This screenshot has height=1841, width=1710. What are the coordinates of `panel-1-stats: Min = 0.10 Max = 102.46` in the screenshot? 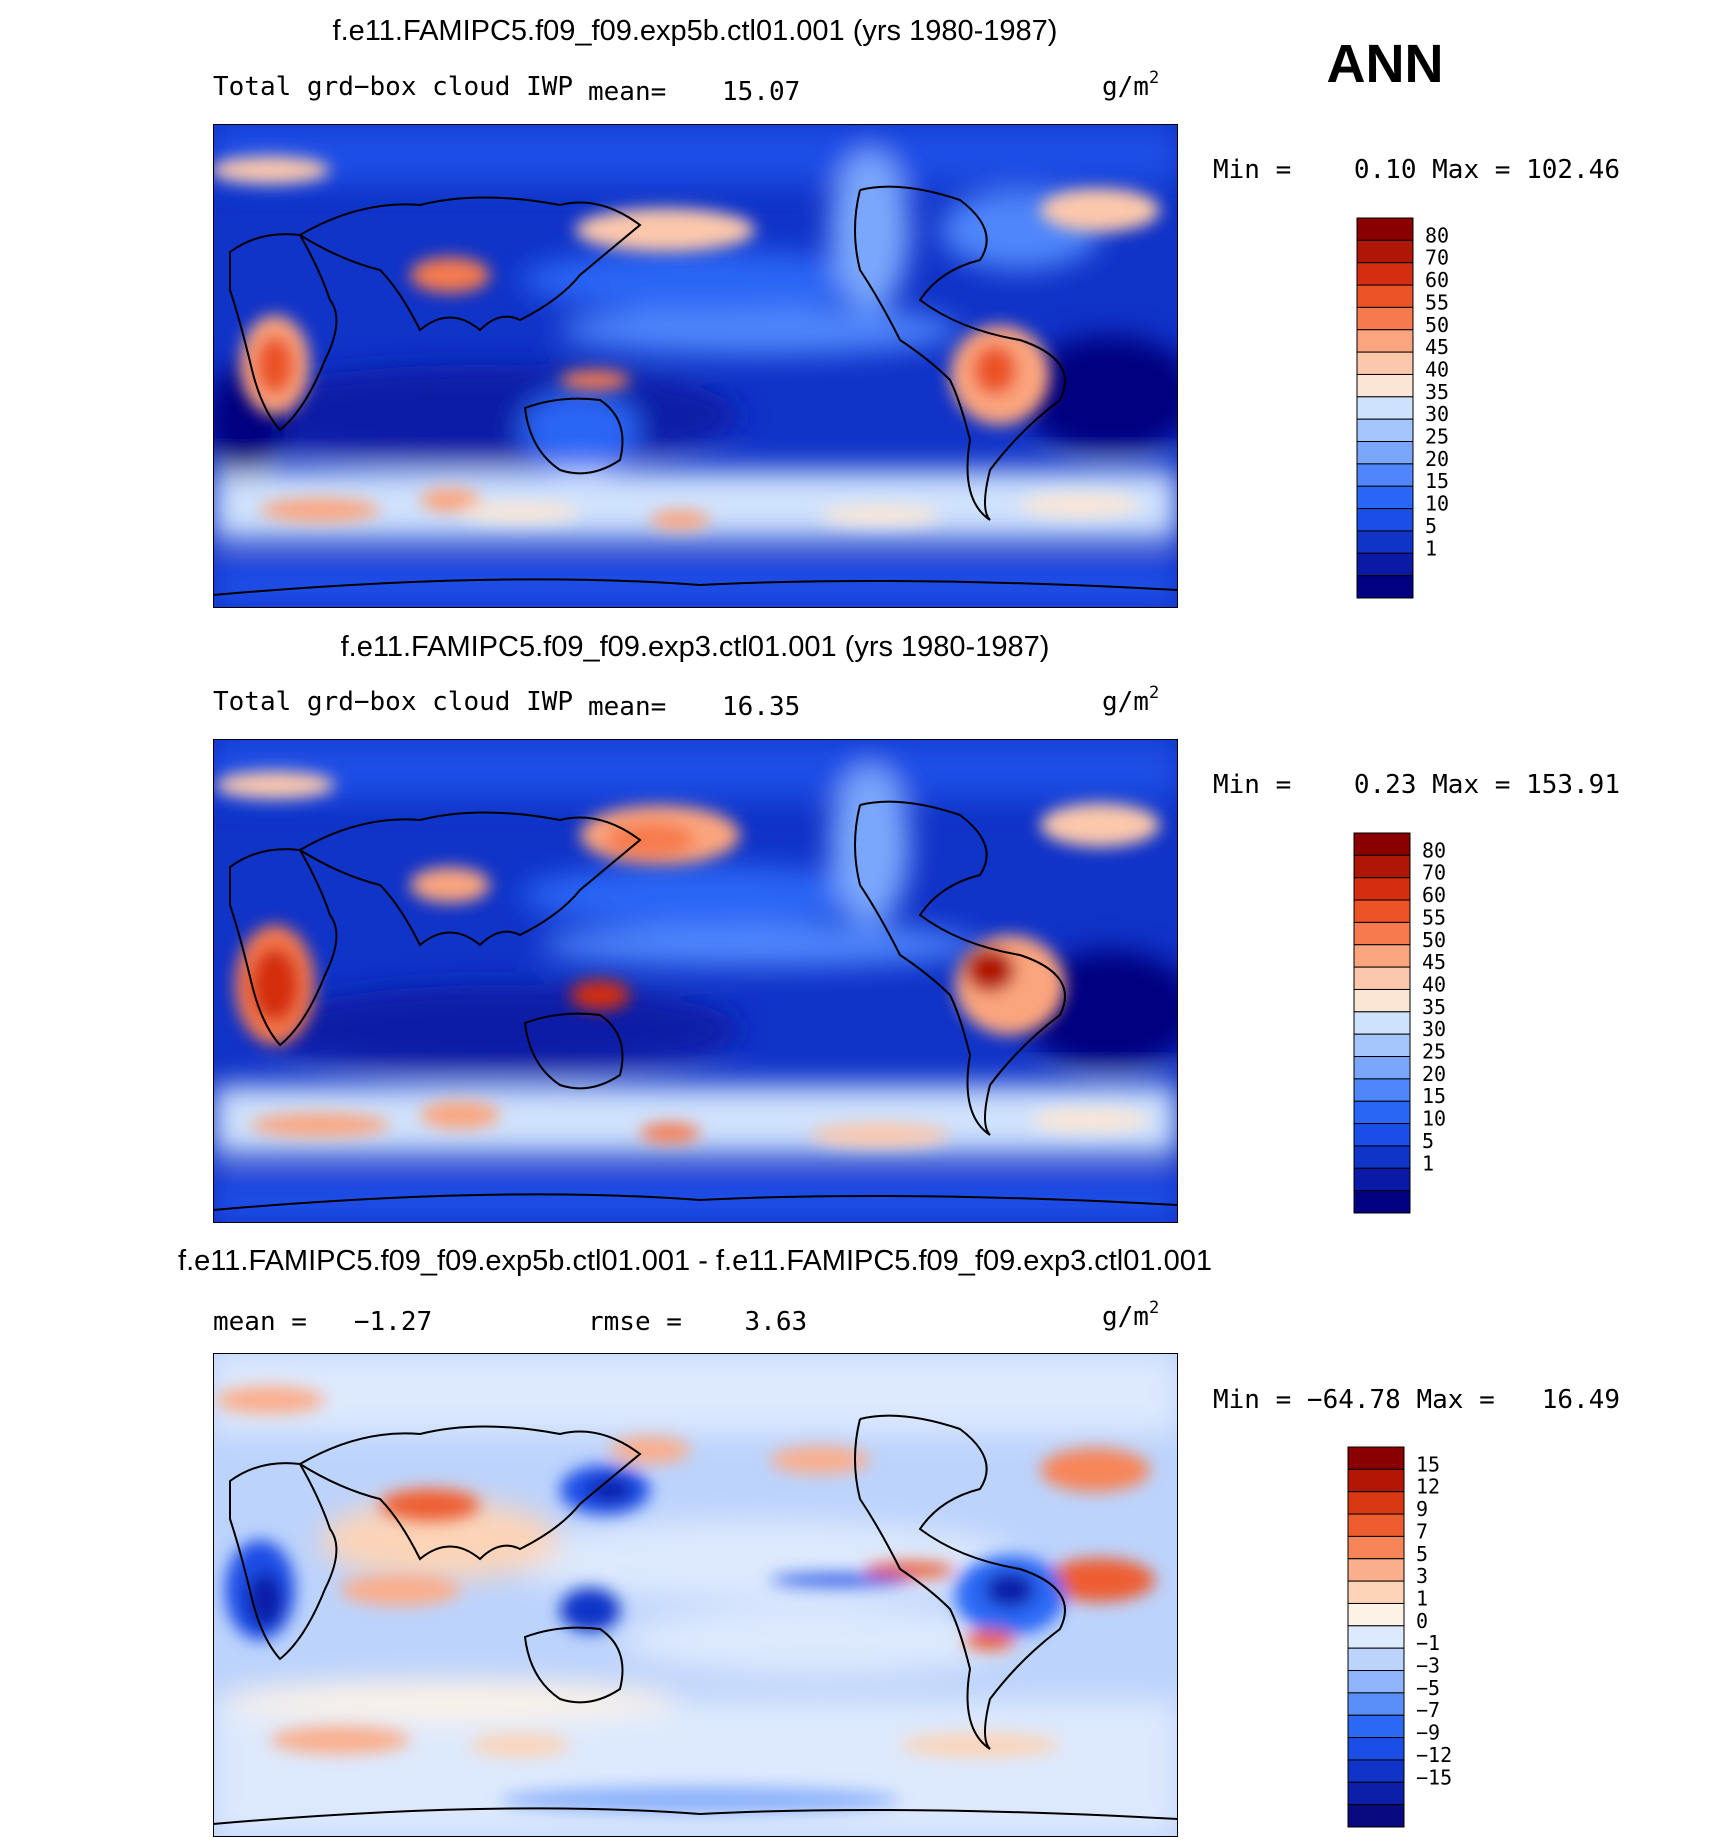 It's located at (1416, 170).